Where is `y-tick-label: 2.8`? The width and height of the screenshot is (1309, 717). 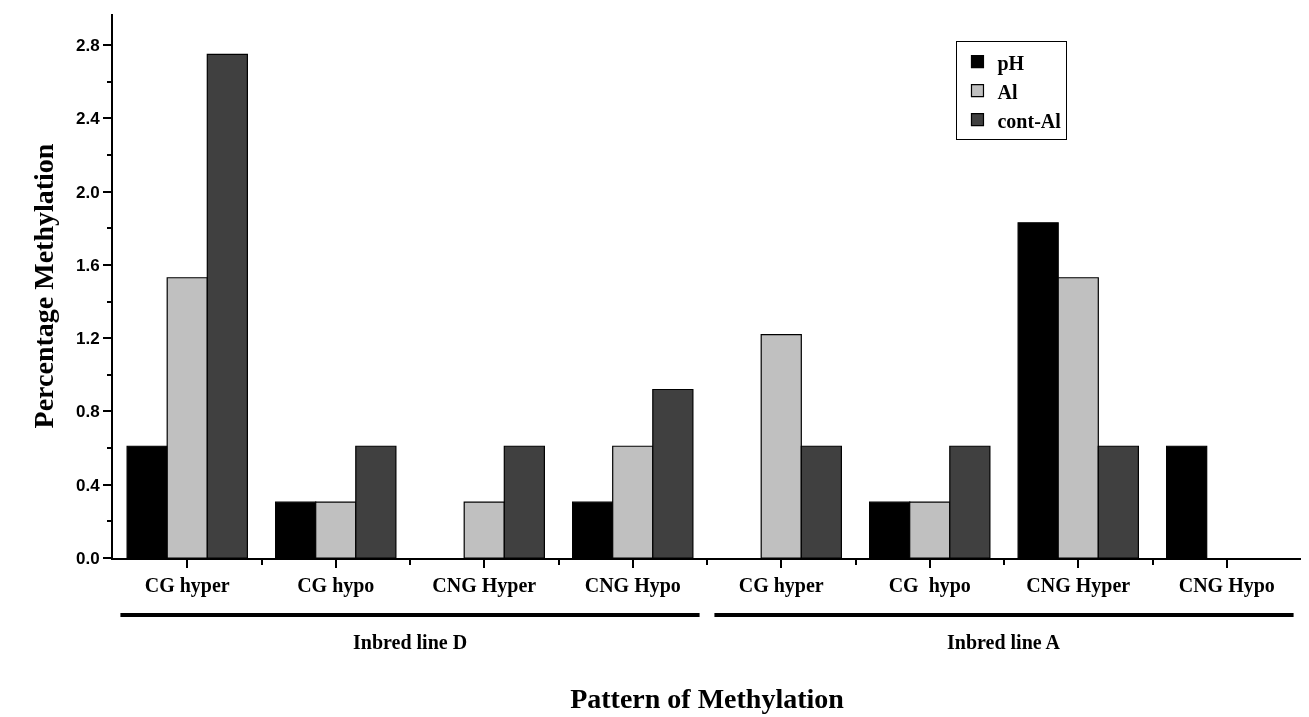
y-tick-label: 2.8 is located at coordinates (87, 46).